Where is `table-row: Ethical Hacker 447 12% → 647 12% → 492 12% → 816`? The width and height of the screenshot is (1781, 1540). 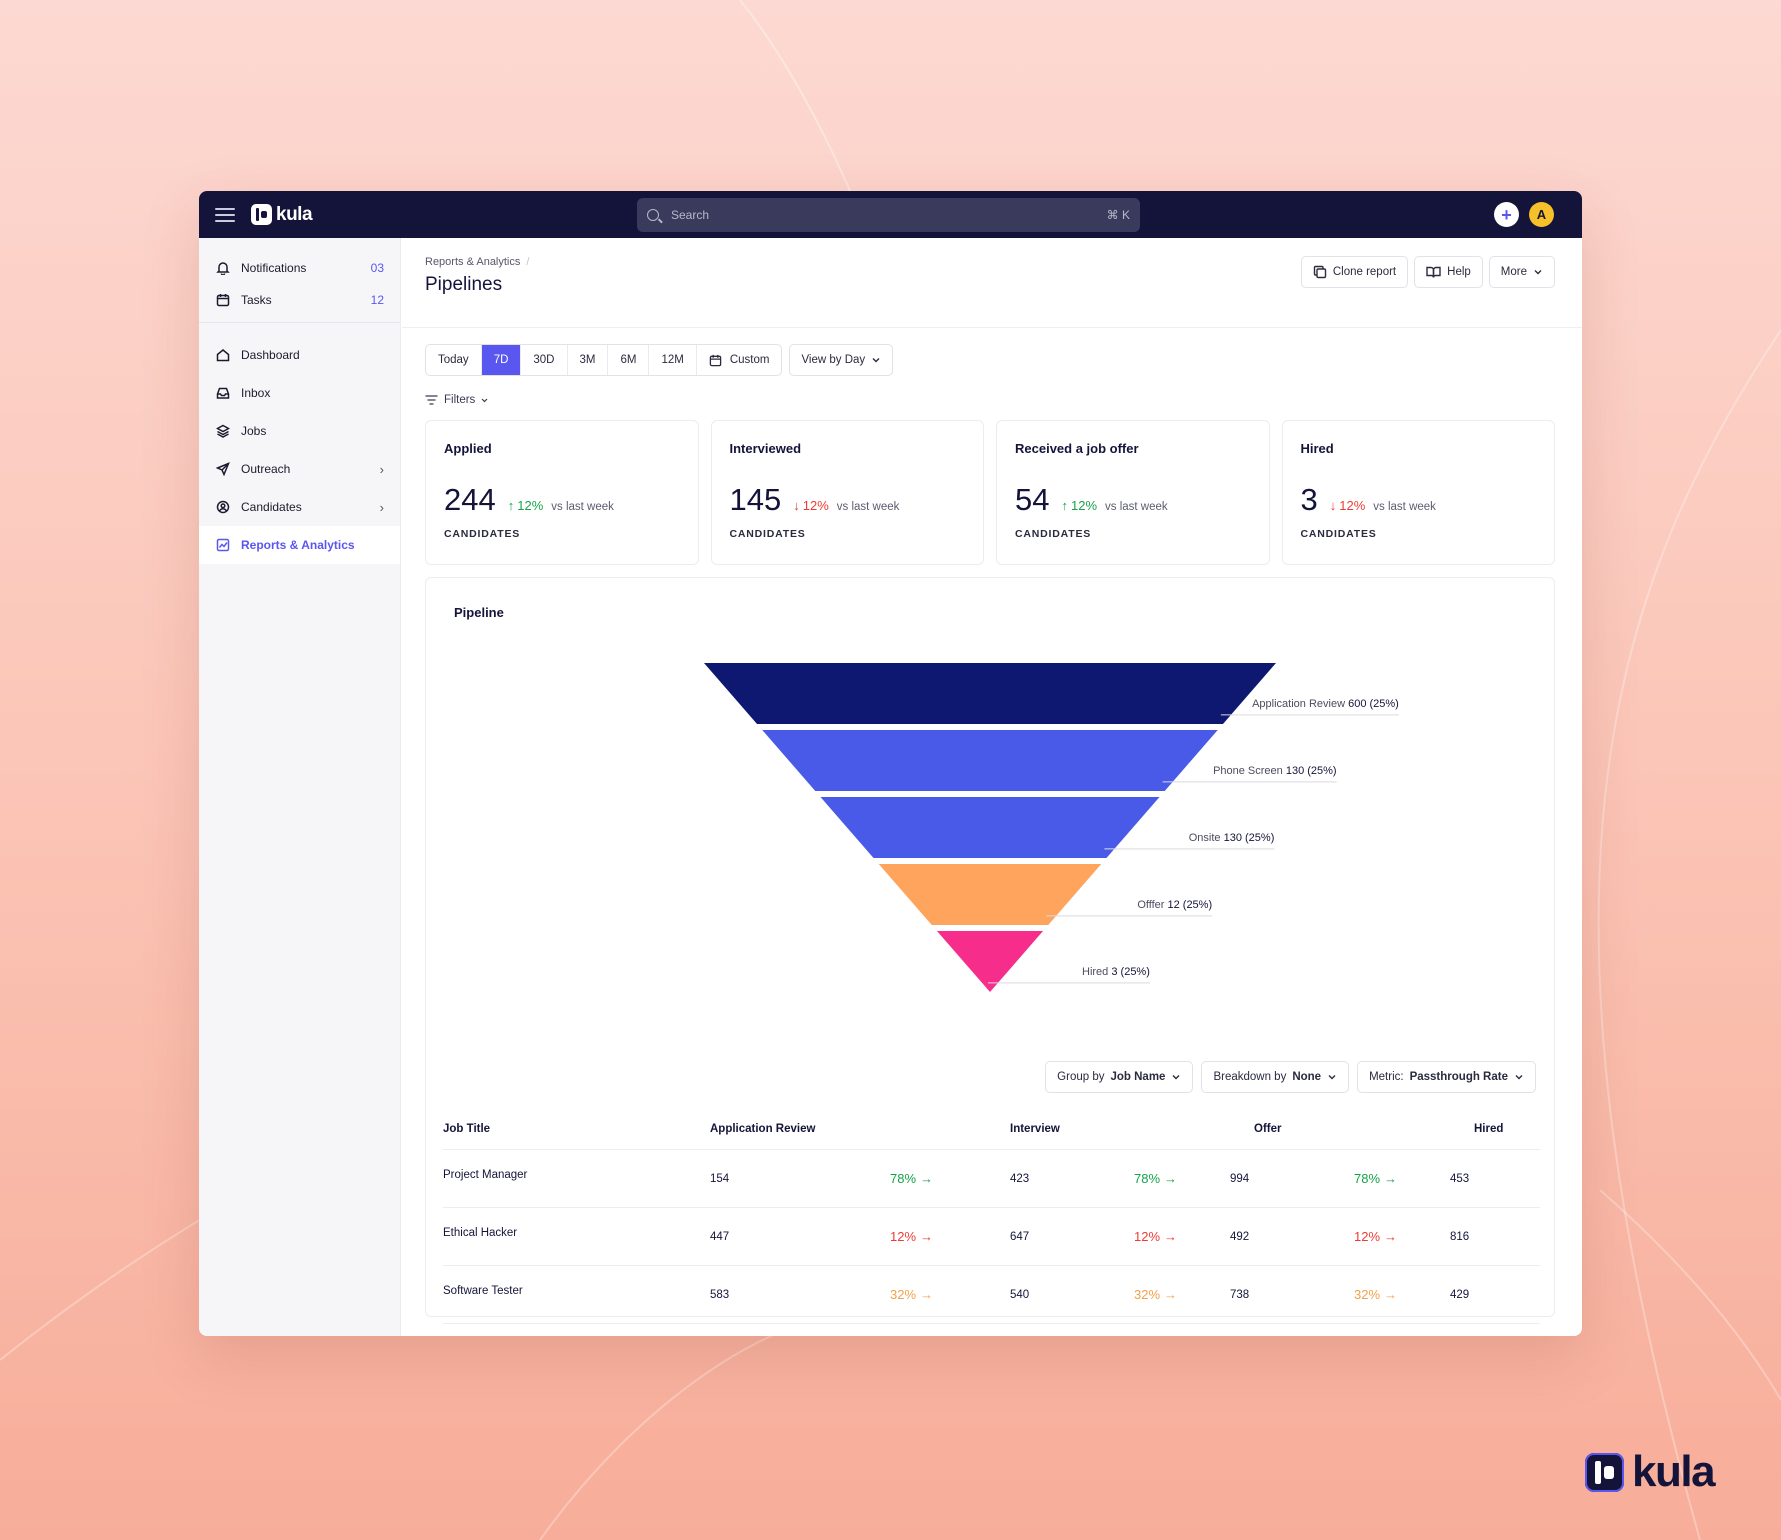 table-row: Ethical Hacker 447 12% → 647 12% → 492 12% → 816 is located at coordinates (991, 1237).